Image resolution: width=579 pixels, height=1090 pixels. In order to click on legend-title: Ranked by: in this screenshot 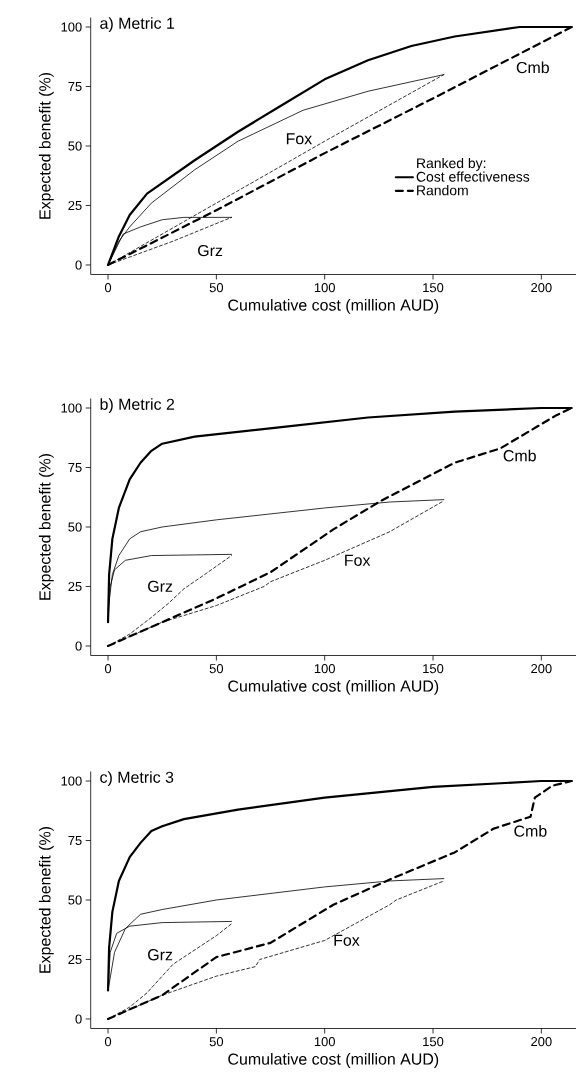, I will do `click(451, 164)`.